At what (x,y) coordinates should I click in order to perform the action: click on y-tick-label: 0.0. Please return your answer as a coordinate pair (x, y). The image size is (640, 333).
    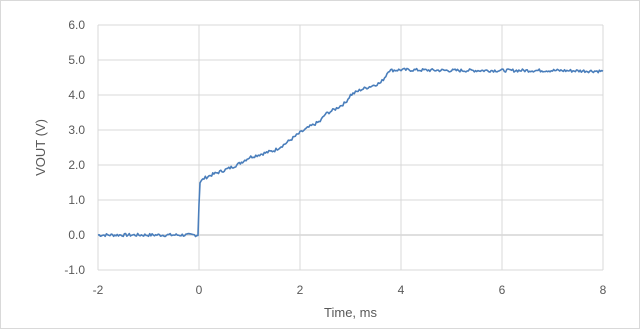
    Looking at the image, I should click on (76, 235).